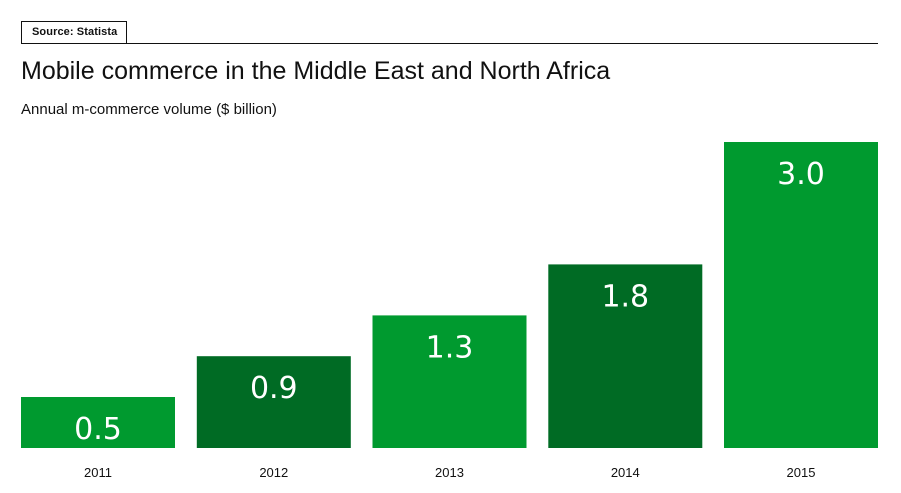  What do you see at coordinates (801, 174) in the screenshot?
I see `bar-value-label-2015: 3.0` at bounding box center [801, 174].